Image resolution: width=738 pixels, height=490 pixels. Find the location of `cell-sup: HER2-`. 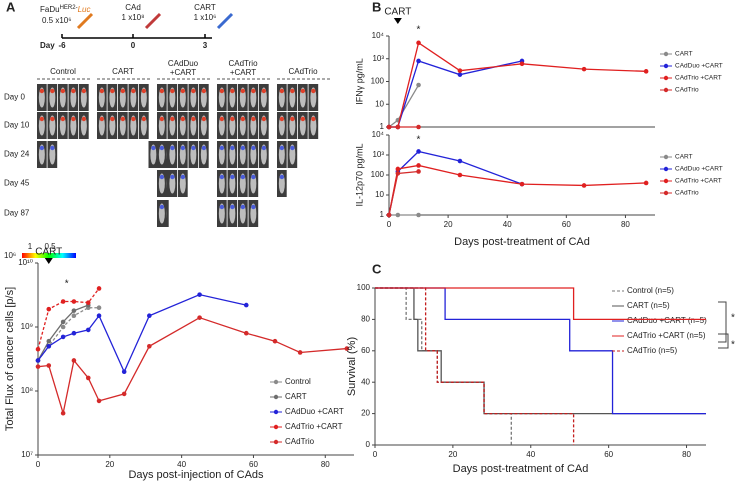

cell-sup: HER2- is located at coordinates (69, 8).